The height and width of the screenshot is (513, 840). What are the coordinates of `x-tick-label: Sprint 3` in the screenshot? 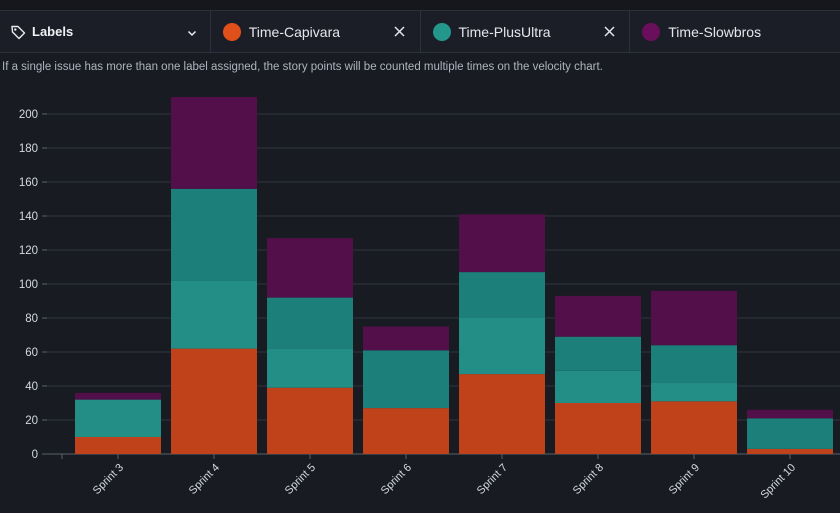 It's located at (108, 479).